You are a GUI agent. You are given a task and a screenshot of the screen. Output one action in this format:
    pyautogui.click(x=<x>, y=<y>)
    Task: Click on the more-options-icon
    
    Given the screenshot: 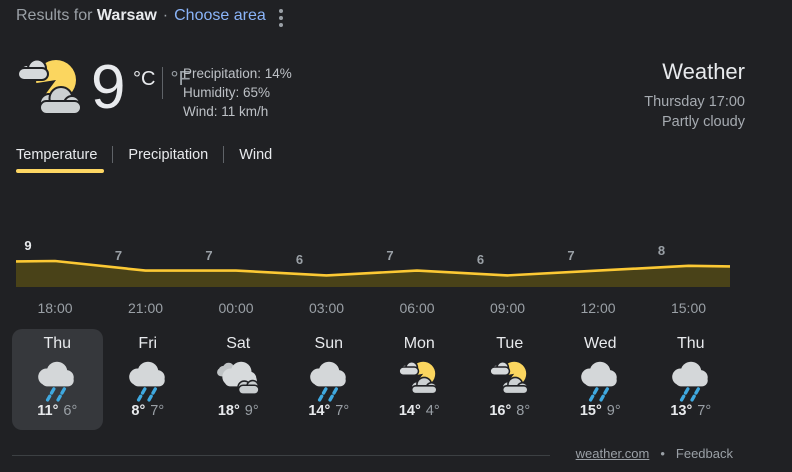 What is the action you would take?
    pyautogui.click(x=281, y=18)
    